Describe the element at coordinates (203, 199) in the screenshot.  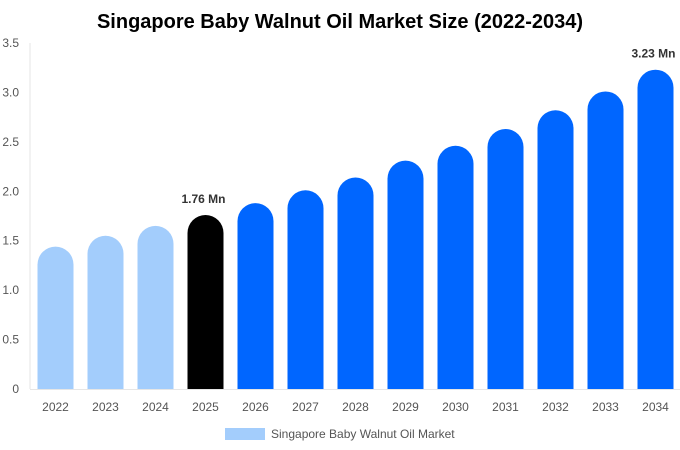
I see `data-label-2025: 1.76 Mn` at that location.